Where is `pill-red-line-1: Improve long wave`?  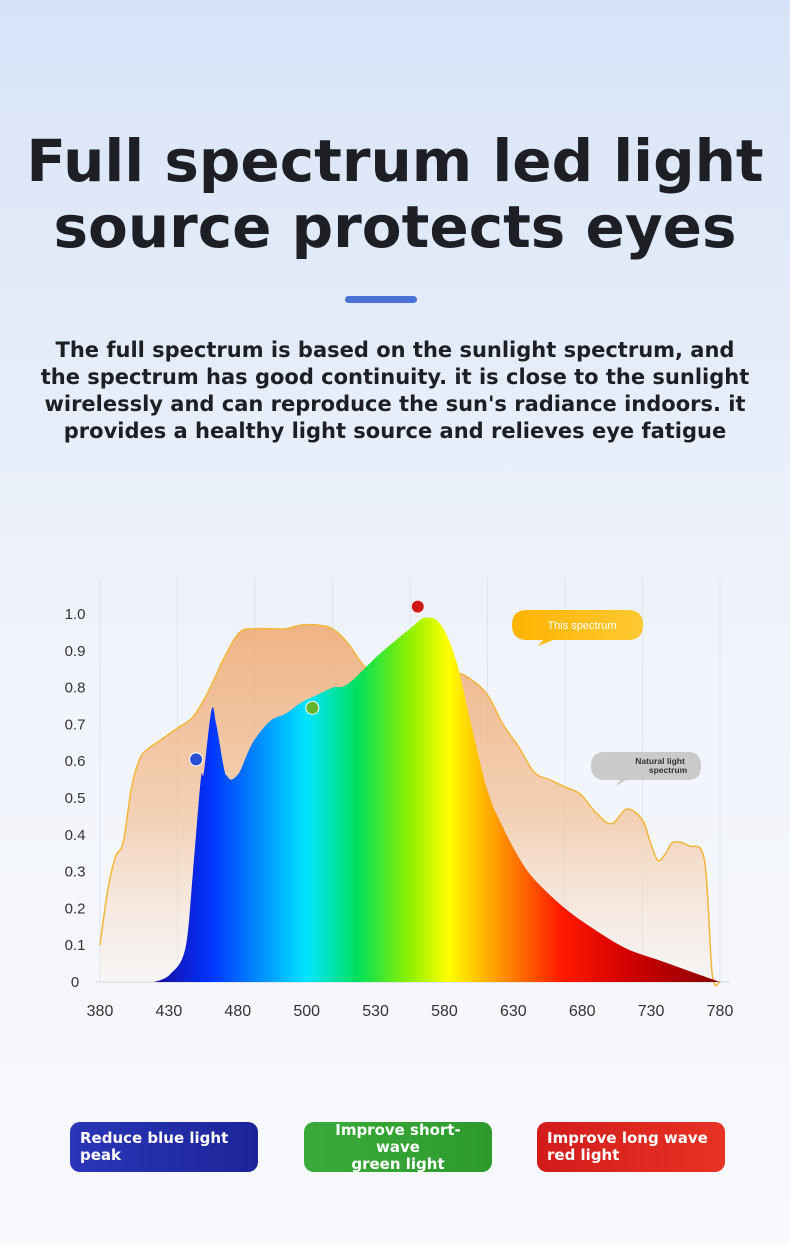 pill-red-line-1: Improve long wave is located at coordinates (627, 1138).